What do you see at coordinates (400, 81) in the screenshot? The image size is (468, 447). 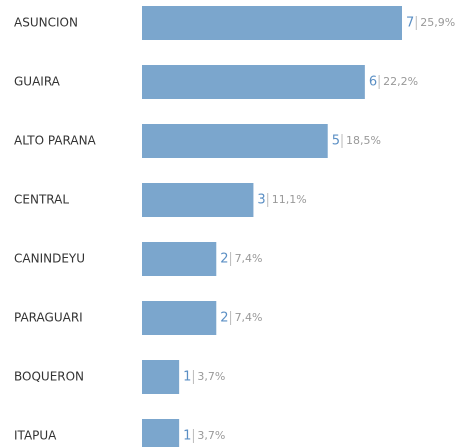 I see `percent-label: 22,2%` at bounding box center [400, 81].